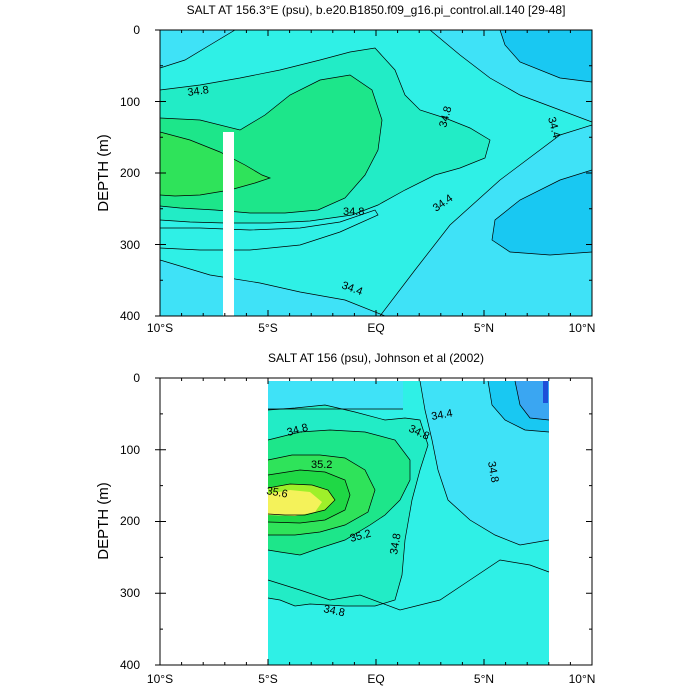 The image size is (700, 700). What do you see at coordinates (484, 328) in the screenshot?
I see `top-x-tick-label: 5°N` at bounding box center [484, 328].